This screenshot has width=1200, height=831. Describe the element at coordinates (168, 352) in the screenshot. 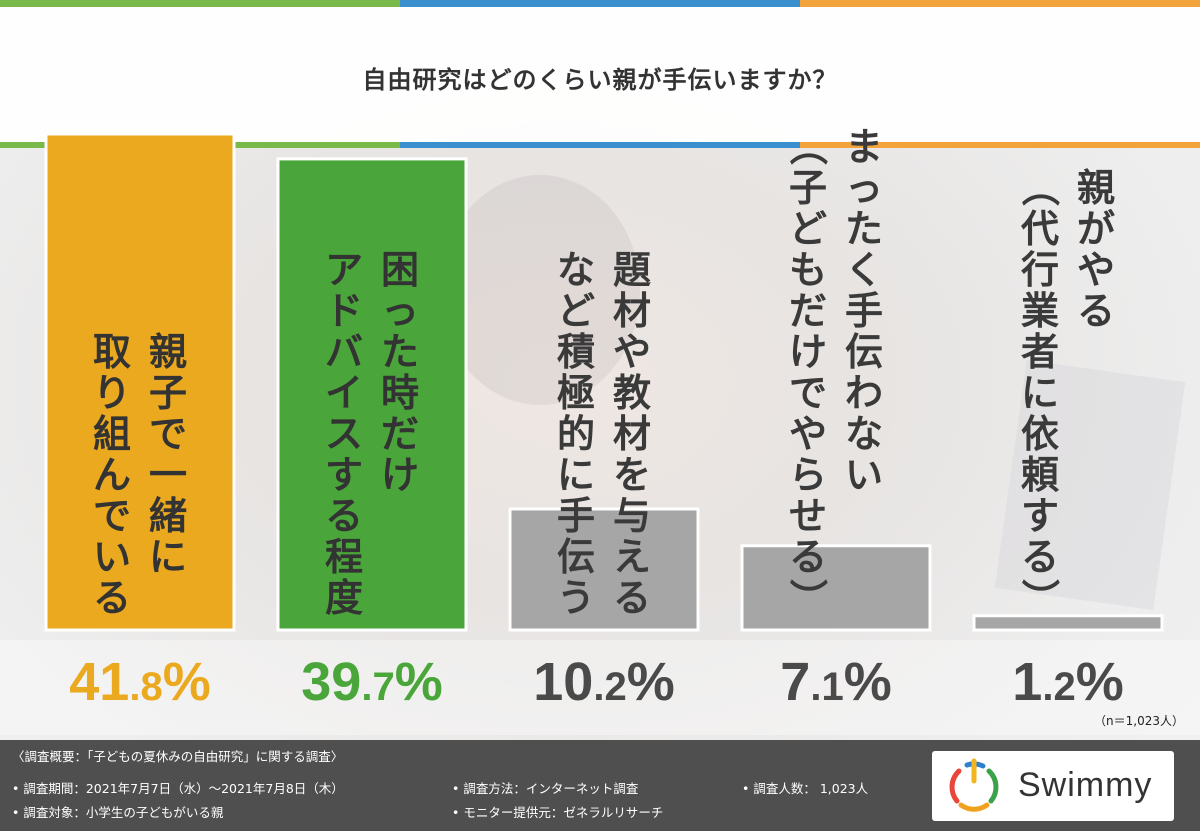

I see `svg-text: 親` at that location.